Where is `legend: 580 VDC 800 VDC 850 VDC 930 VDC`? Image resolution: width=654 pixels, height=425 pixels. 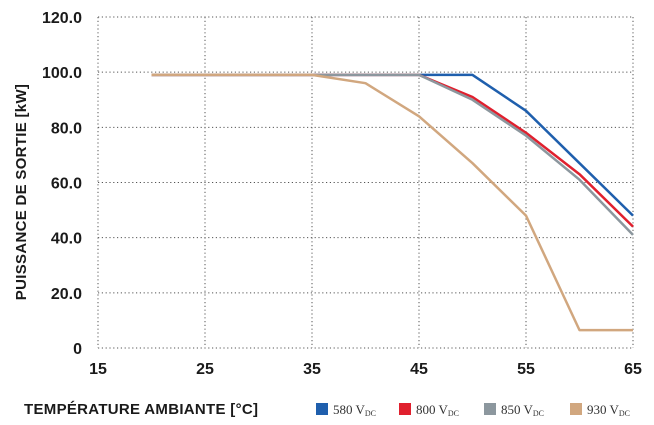 legend: 580 VDC 800 VDC 850 VDC 930 VDC is located at coordinates (473, 410).